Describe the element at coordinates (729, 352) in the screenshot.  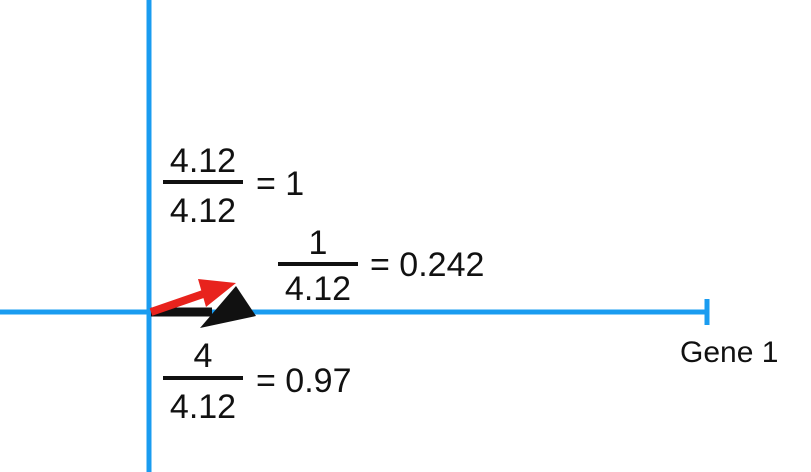
I see `x-axis-label: Gene 1` at that location.